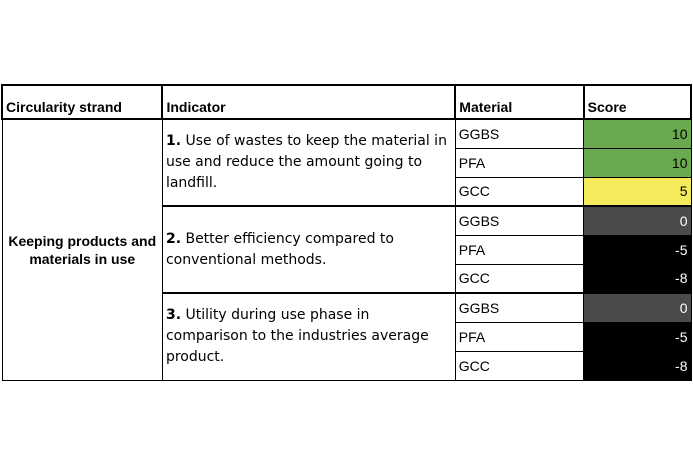 This screenshot has width=693, height=462. I want to click on indicator-number: 1., so click(173, 141).